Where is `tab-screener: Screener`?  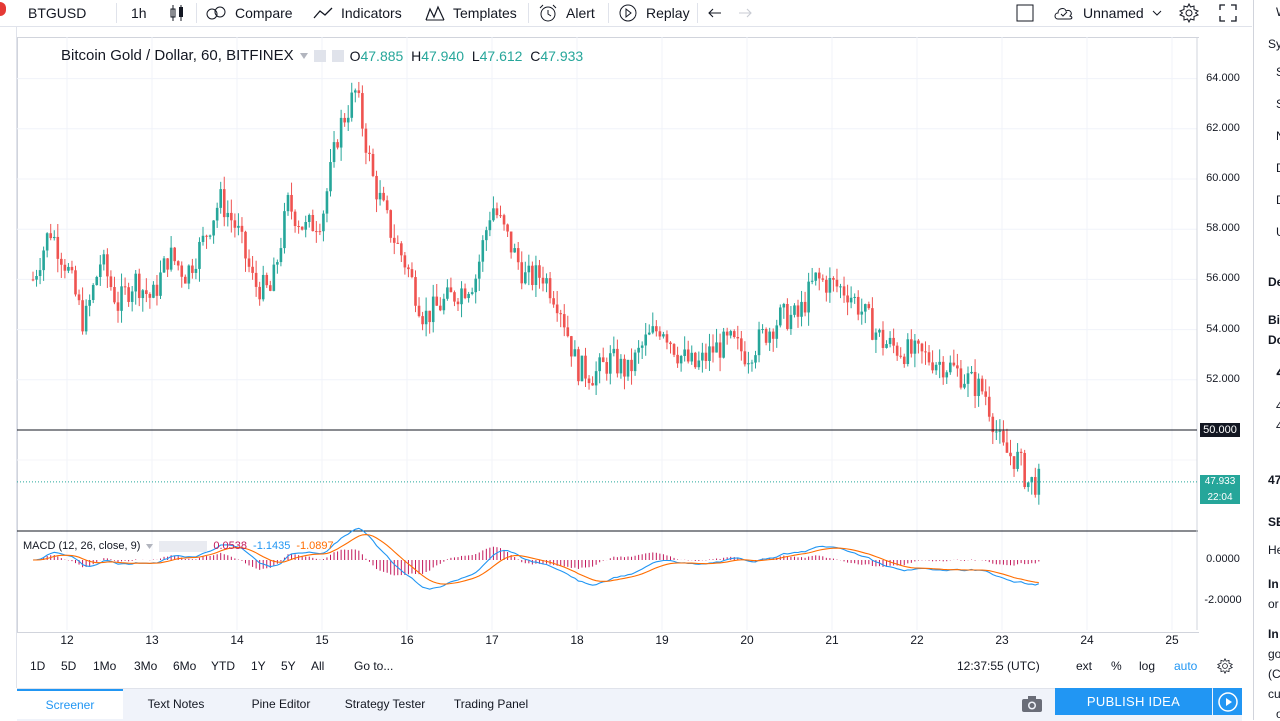
tab-screener: Screener is located at coordinates (70, 704).